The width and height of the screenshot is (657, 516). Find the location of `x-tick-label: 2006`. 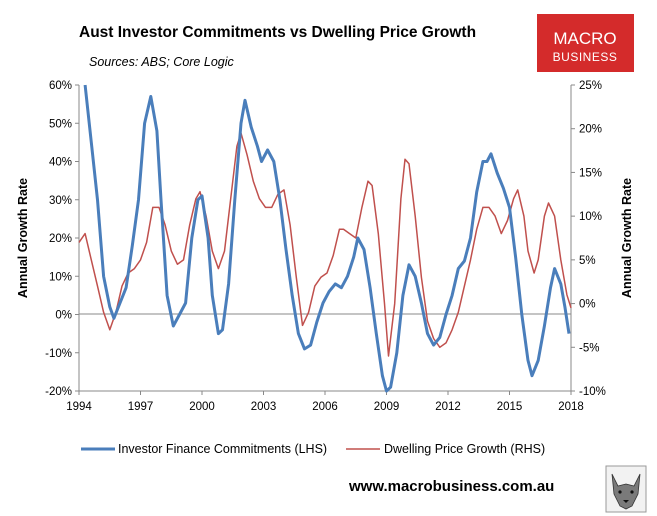

x-tick-label: 2006 is located at coordinates (325, 407).